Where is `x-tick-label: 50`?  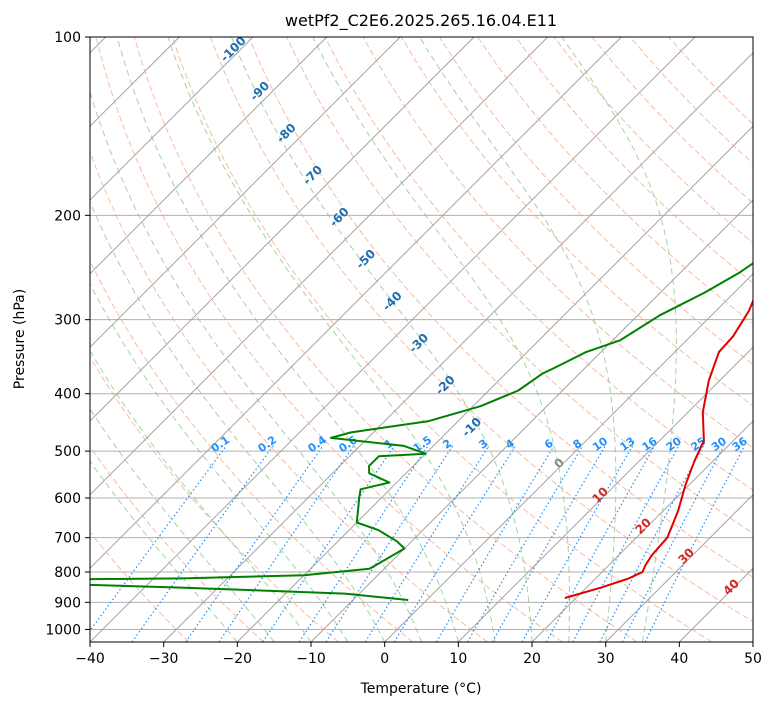 x-tick-label: 50 is located at coordinates (753, 659).